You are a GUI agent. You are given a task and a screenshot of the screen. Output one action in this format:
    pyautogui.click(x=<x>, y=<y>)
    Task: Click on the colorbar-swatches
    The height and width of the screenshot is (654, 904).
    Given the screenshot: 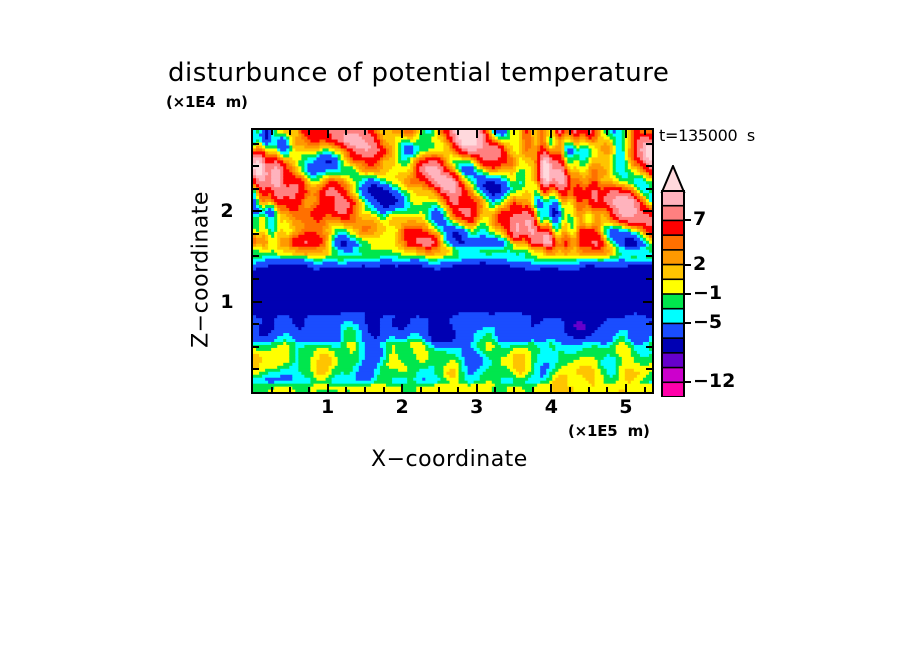 What is the action you would take?
    pyautogui.click(x=673, y=281)
    